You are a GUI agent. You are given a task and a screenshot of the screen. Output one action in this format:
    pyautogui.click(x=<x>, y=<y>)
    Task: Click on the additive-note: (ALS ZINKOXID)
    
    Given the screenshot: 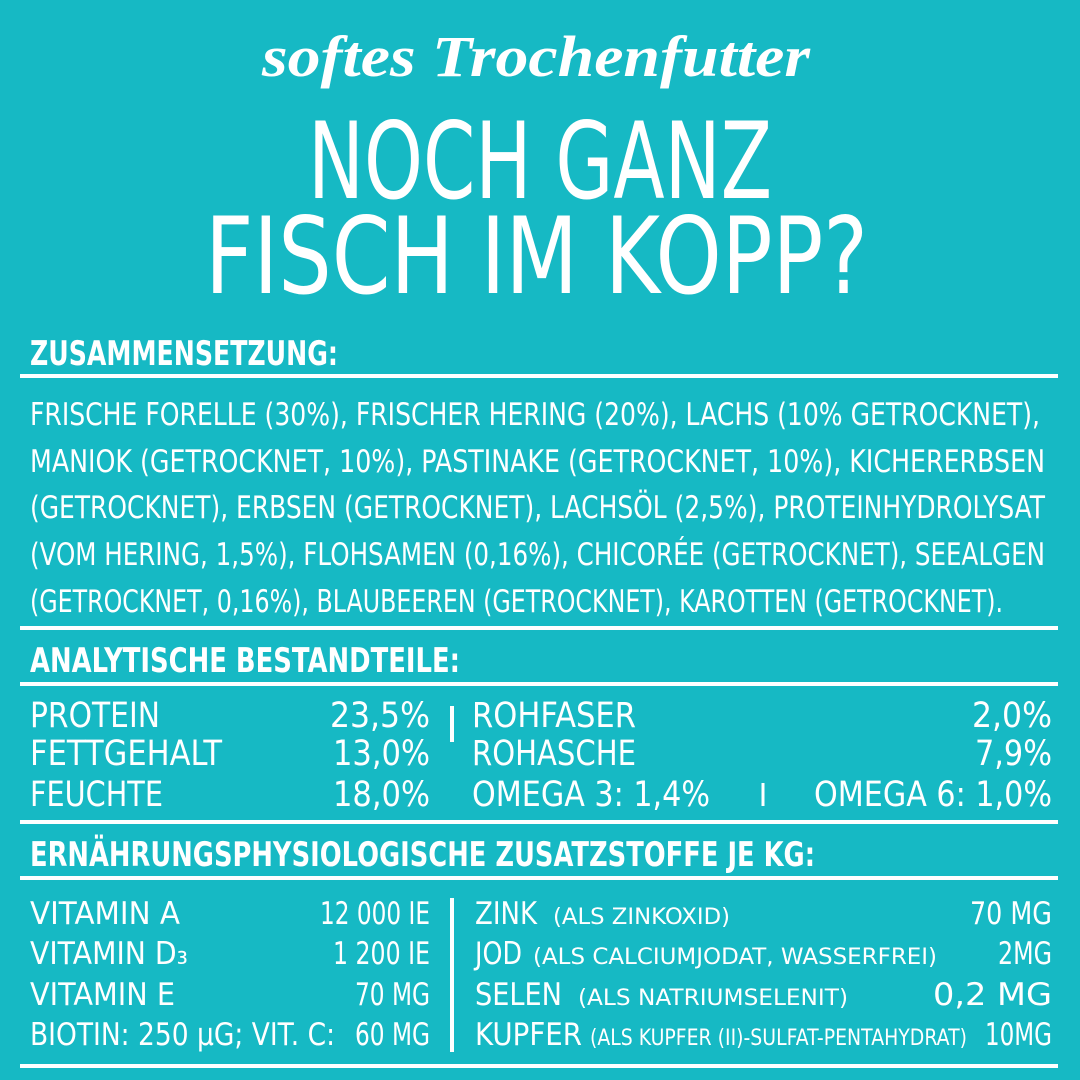 What is the action you would take?
    pyautogui.click(x=641, y=917)
    